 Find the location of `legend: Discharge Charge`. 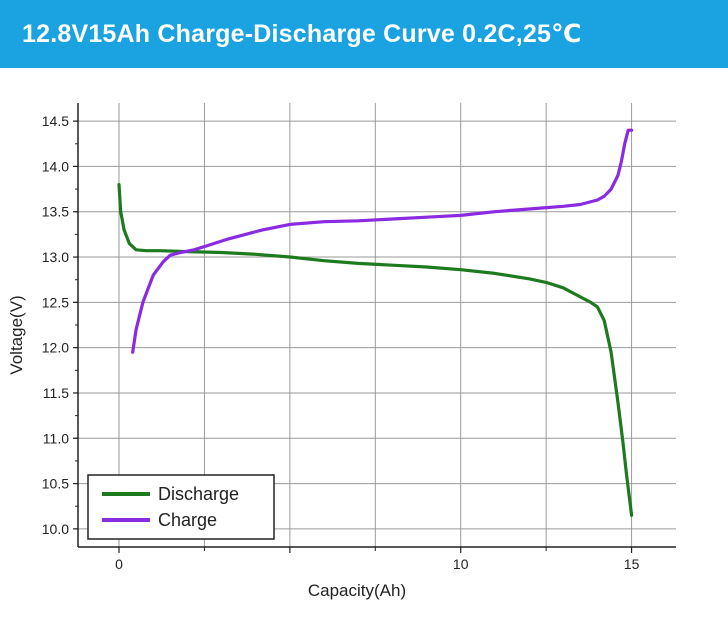

legend: Discharge Charge is located at coordinates (181, 507).